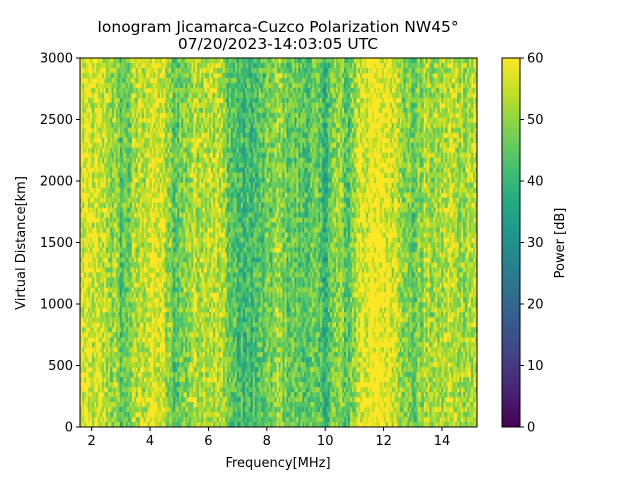 Image resolution: width=640 pixels, height=480 pixels. What do you see at coordinates (278, 44) in the screenshot?
I see `chart-subtitle: 07/20/2023-14:03:05 UTC` at bounding box center [278, 44].